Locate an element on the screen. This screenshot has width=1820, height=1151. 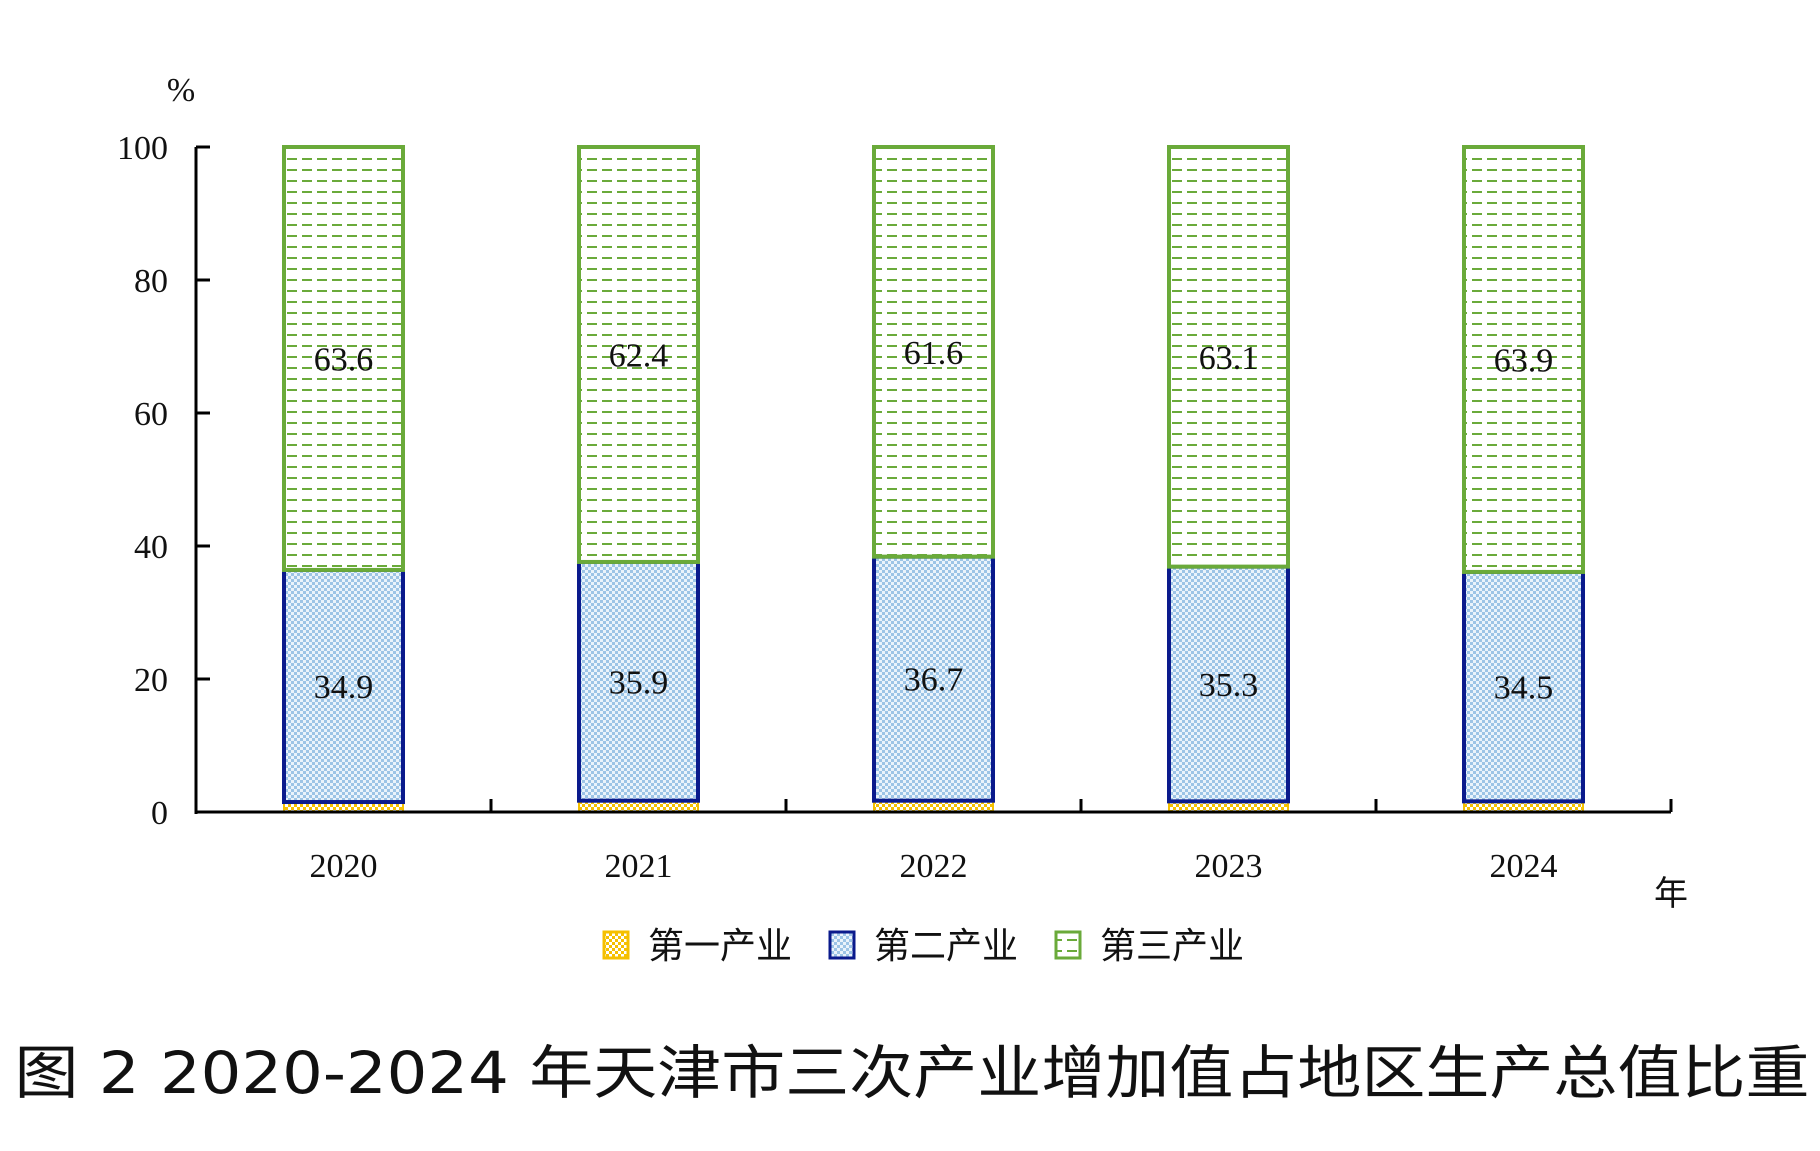
data-label-2024-series-2: 63.9 is located at coordinates (1524, 360).